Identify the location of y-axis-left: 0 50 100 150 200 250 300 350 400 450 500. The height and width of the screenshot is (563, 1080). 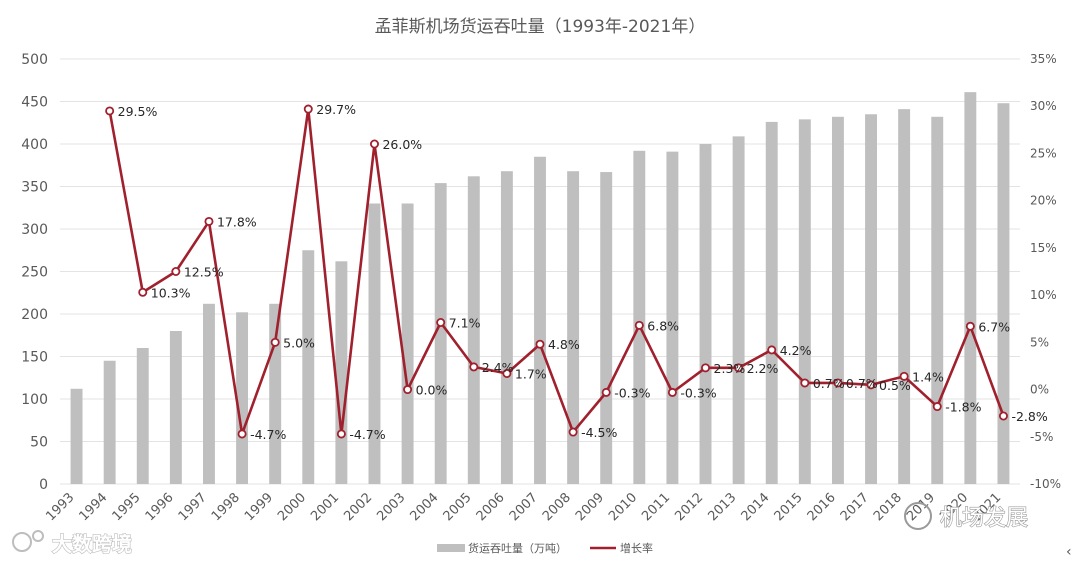
(34, 272).